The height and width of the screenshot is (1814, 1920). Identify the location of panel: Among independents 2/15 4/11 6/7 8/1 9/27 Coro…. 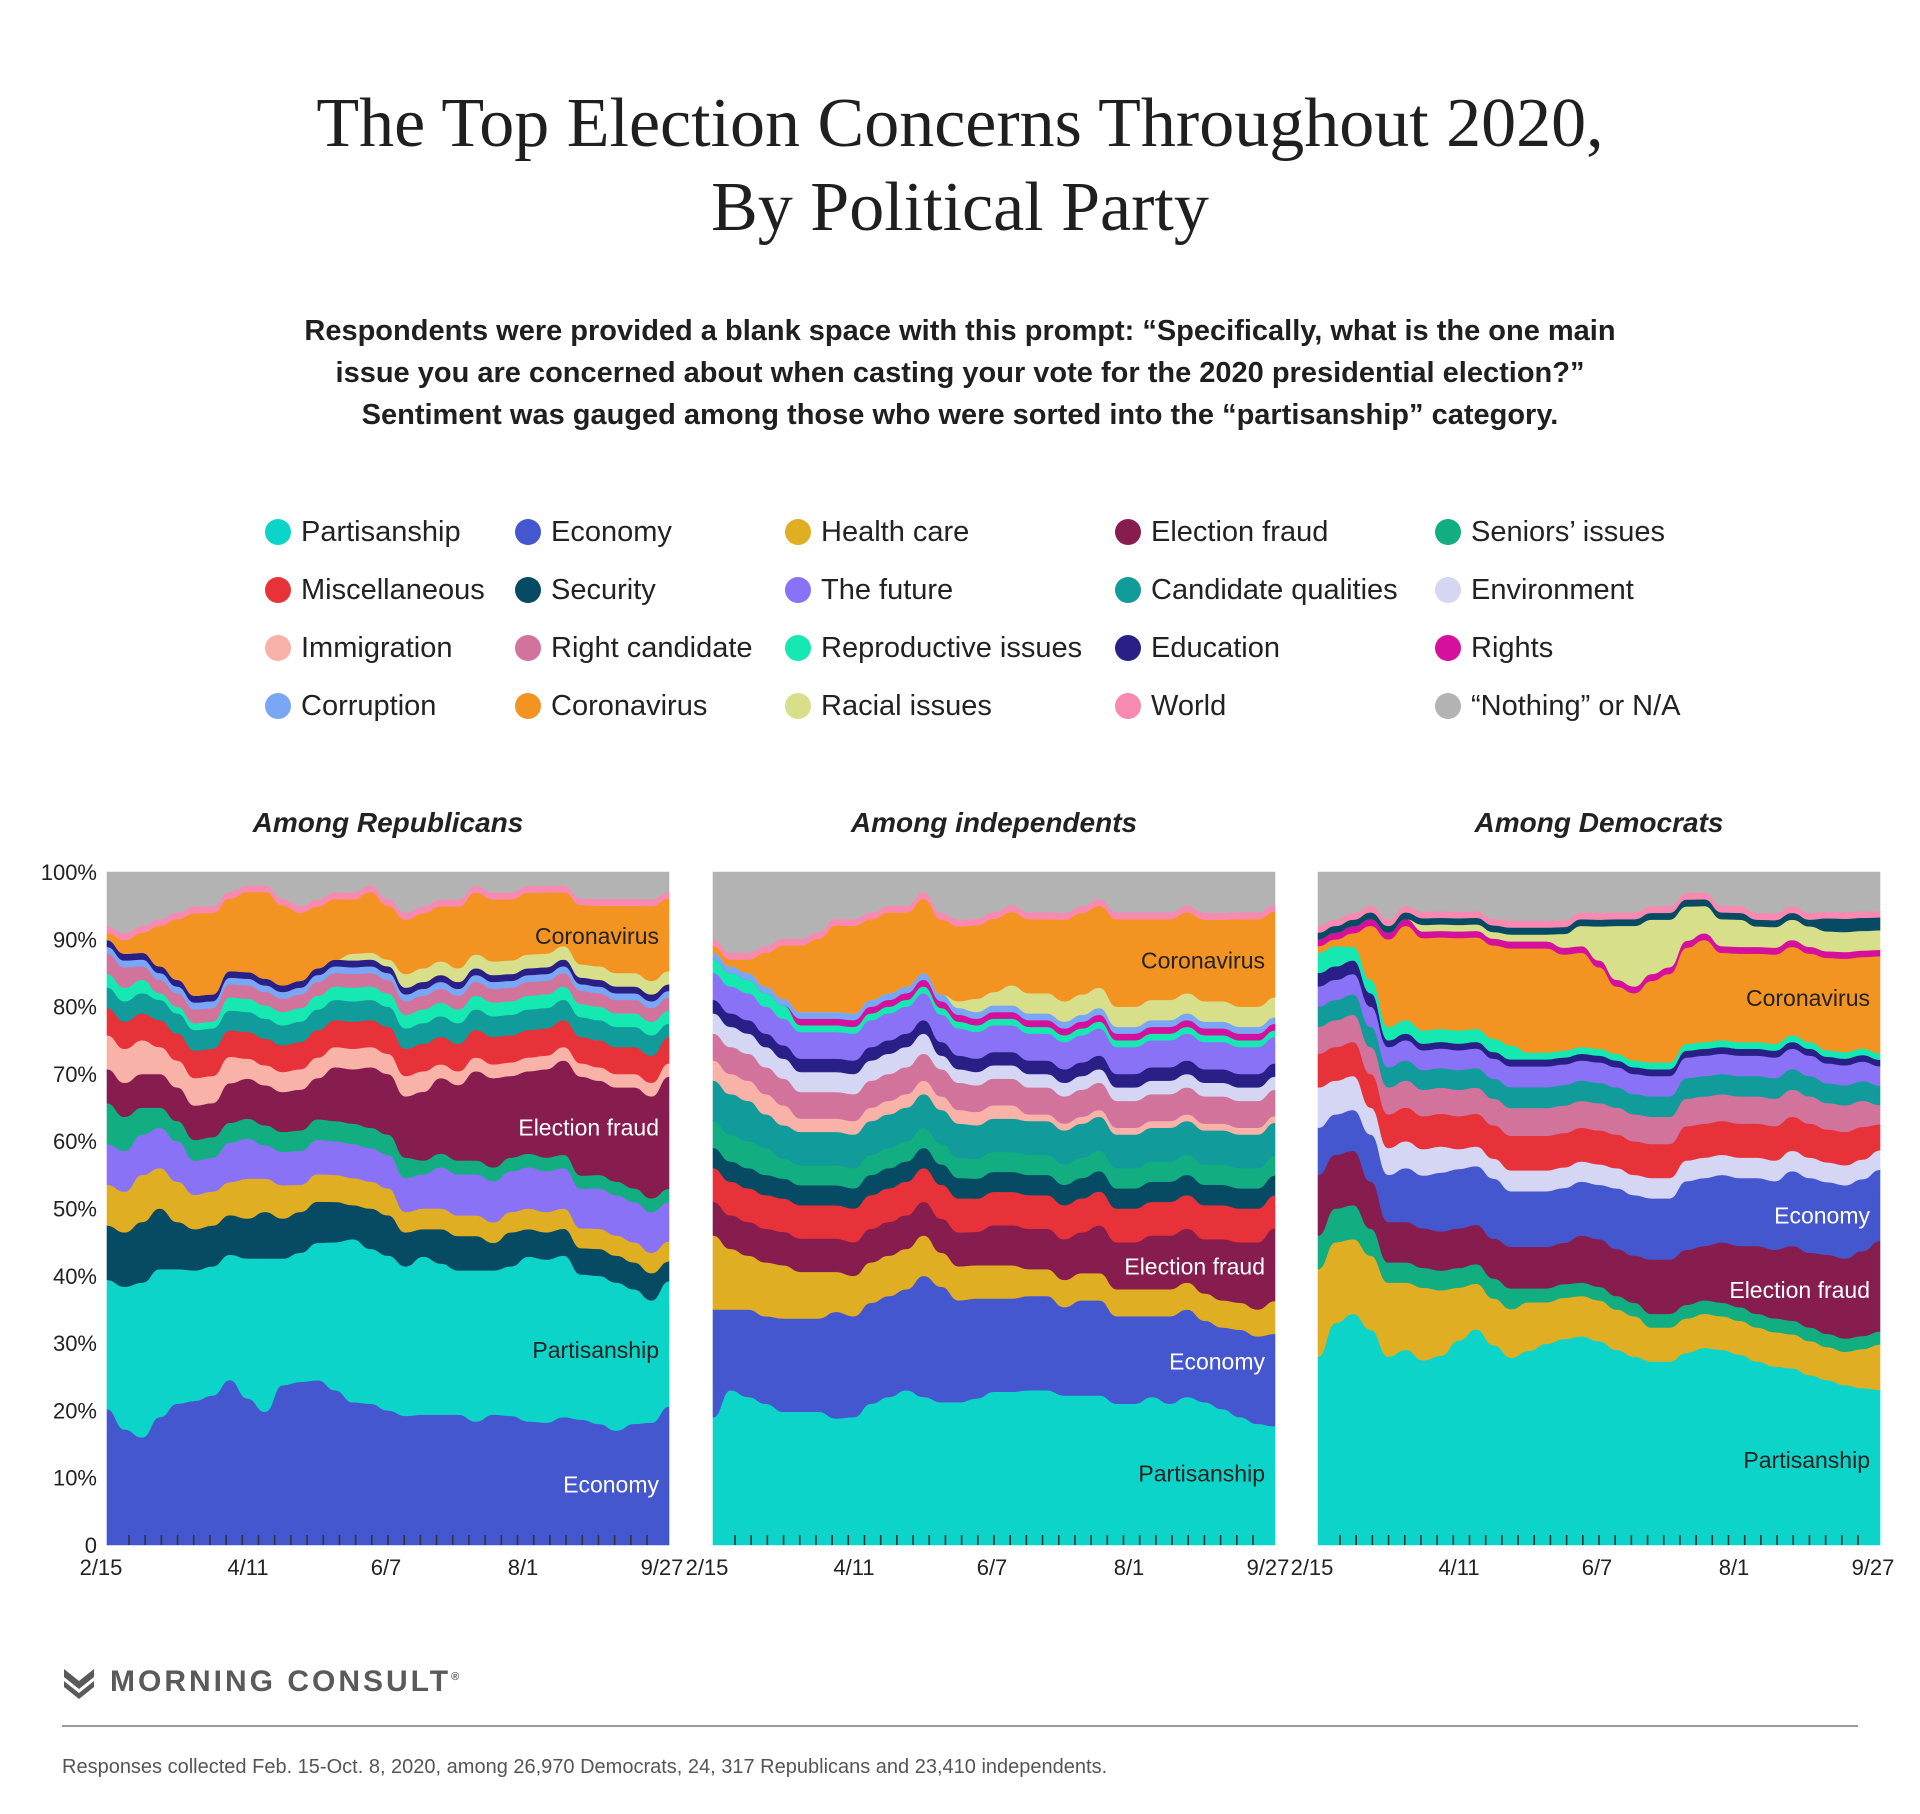
(988, 1193).